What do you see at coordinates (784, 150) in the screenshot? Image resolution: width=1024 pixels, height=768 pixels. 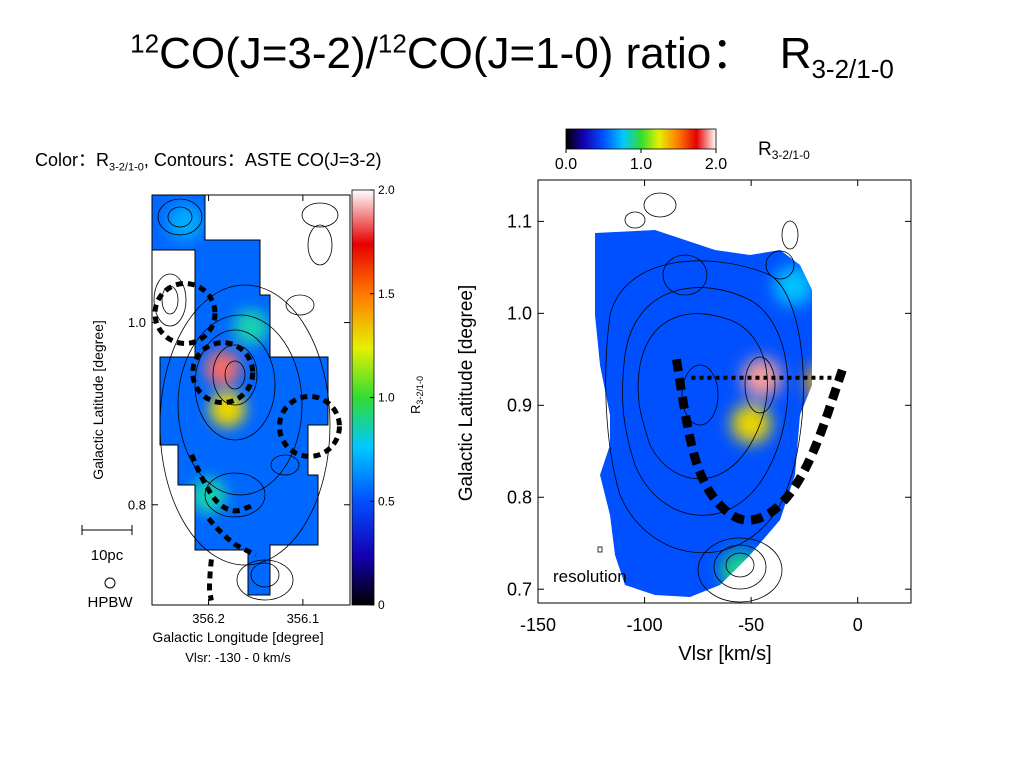 I see `right-colorbar-label: R3-2/1-0` at bounding box center [784, 150].